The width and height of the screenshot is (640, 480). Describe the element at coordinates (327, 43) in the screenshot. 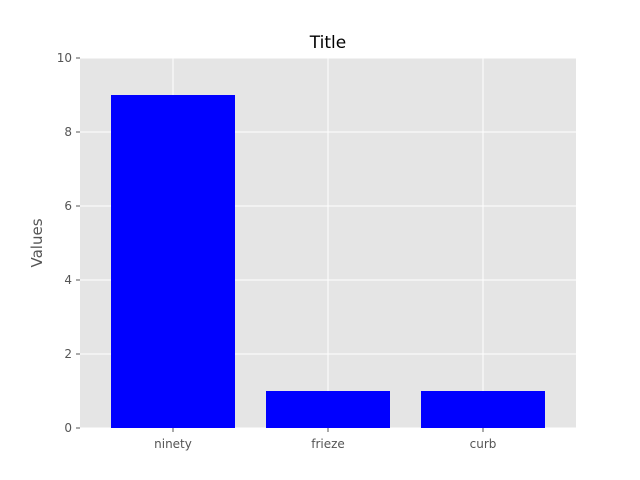

I see `chart-title: Title` at that location.